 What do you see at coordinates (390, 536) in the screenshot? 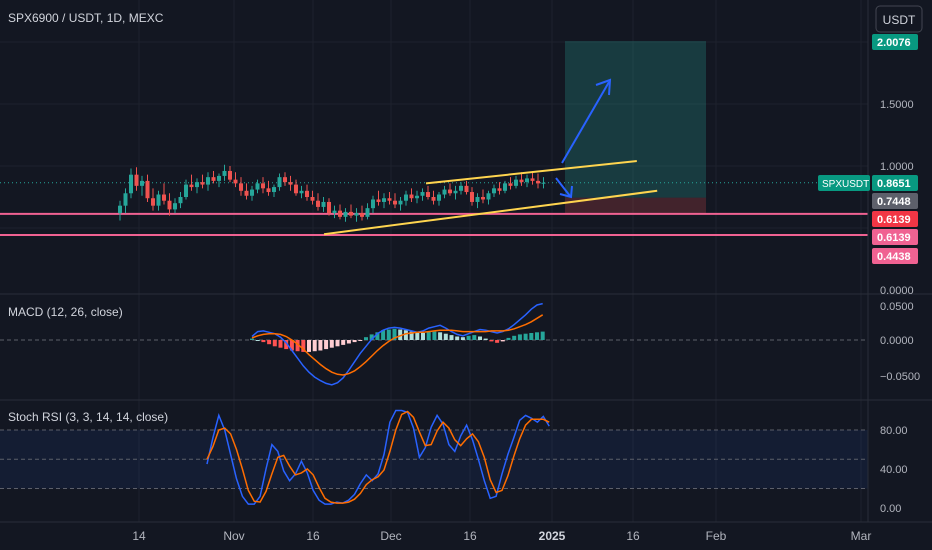
I see `time-label: Dec` at bounding box center [390, 536].